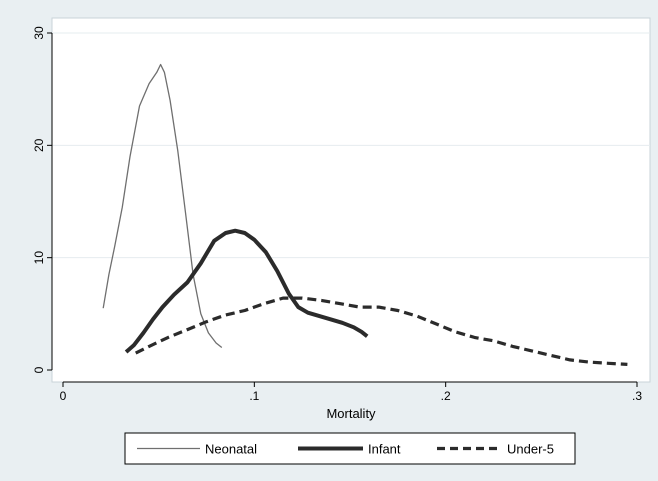 The height and width of the screenshot is (481, 658). I want to click on x-tick-label: .3, so click(637, 396).